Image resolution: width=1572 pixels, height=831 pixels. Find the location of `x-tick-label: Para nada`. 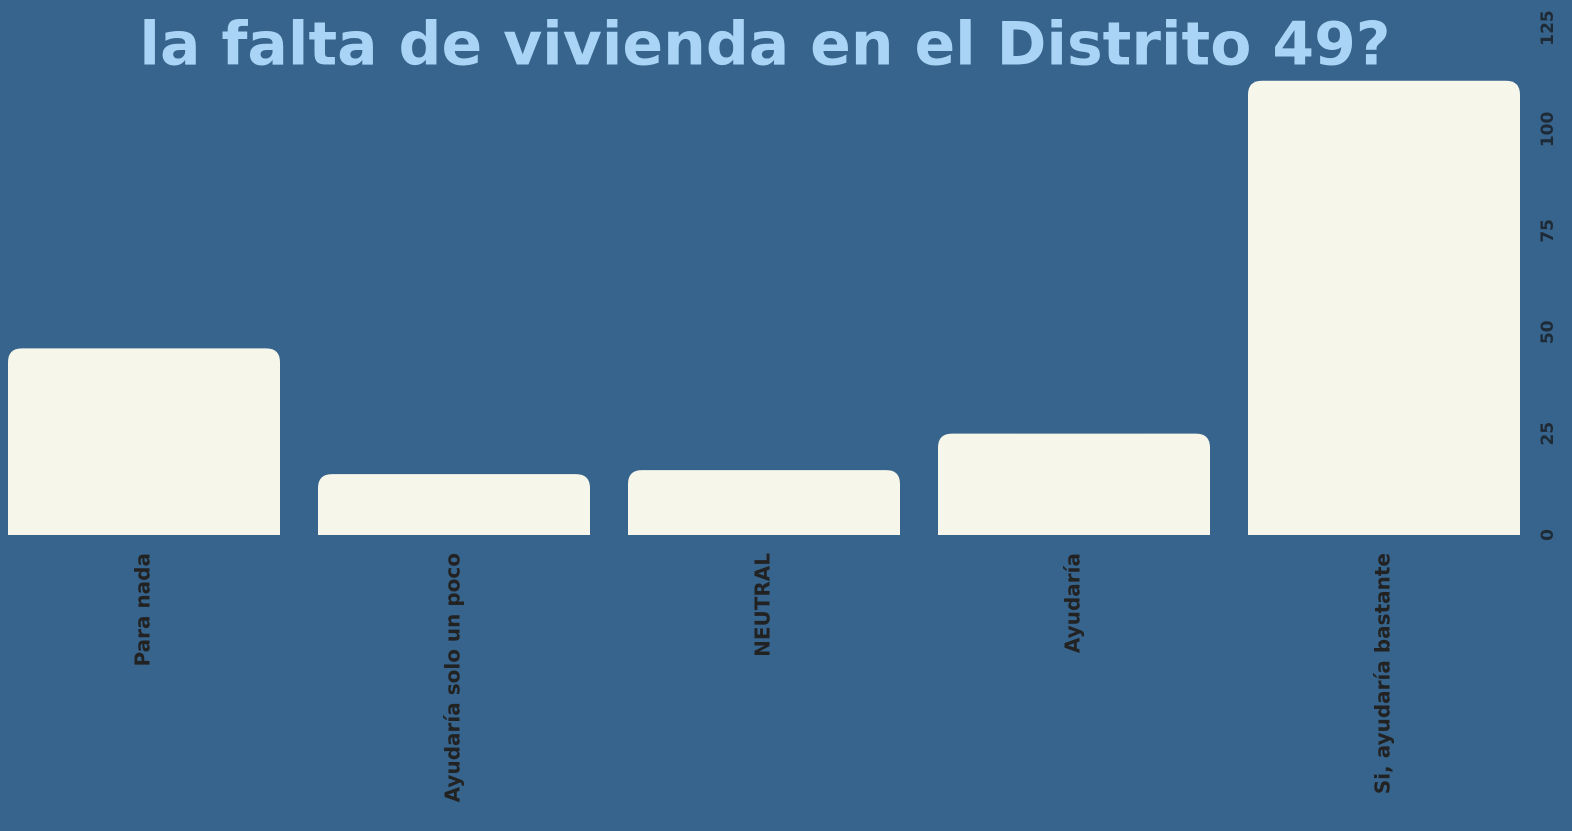

x-tick-label: Para nada is located at coordinates (143, 610).